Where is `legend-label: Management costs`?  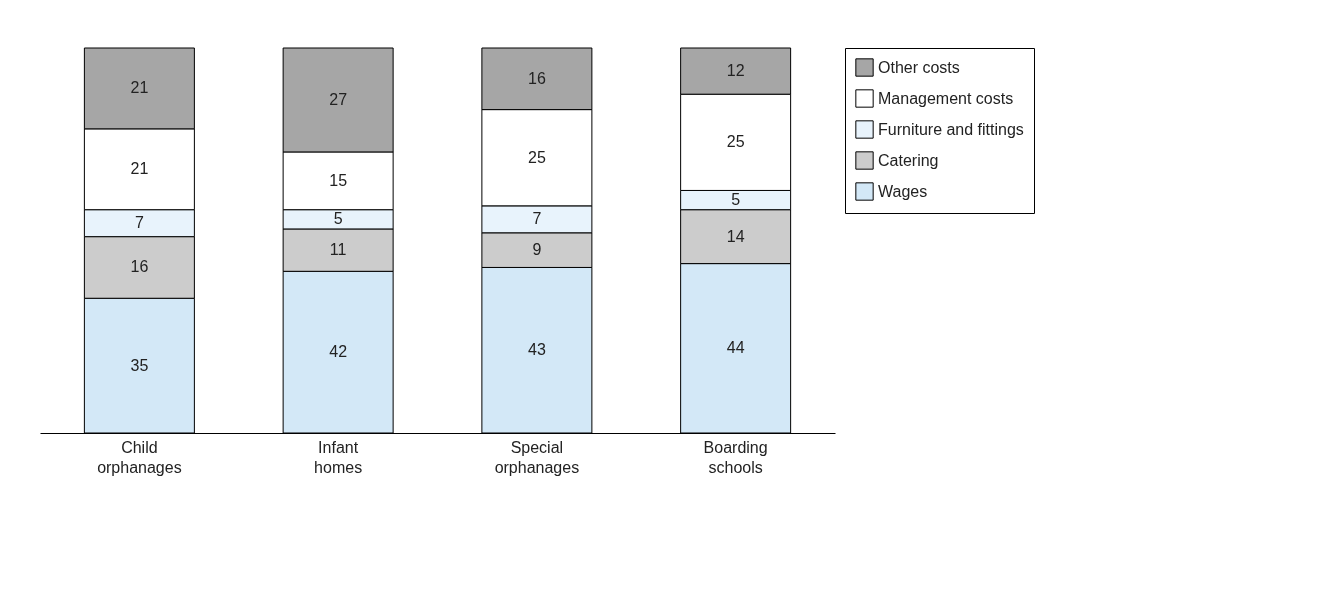
legend-label: Management costs is located at coordinates (946, 98).